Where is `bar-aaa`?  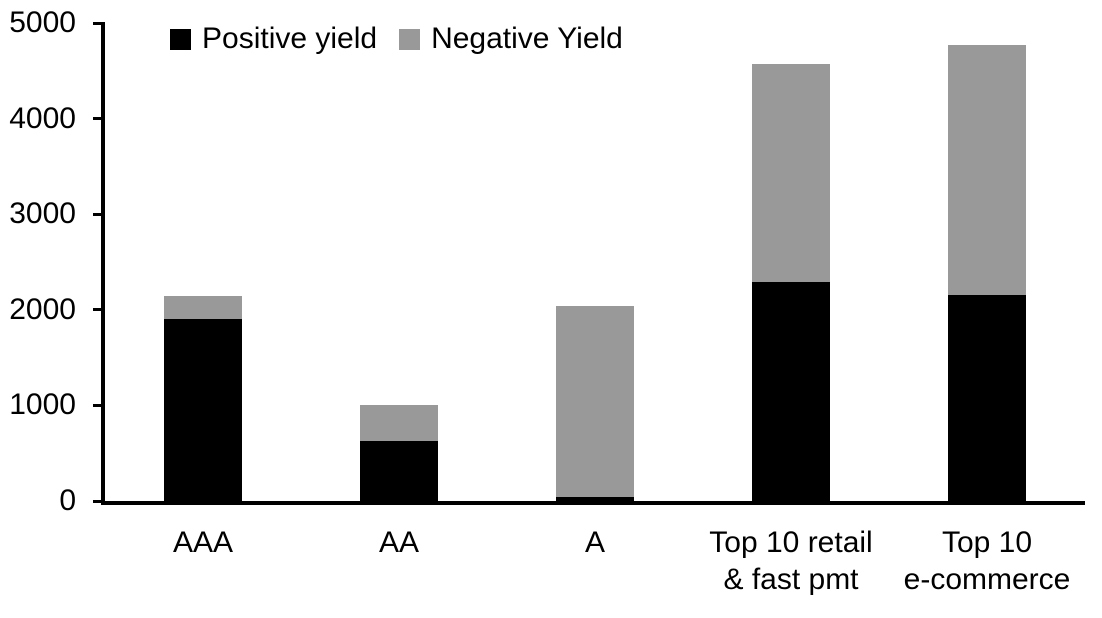 bar-aaa is located at coordinates (203, 398).